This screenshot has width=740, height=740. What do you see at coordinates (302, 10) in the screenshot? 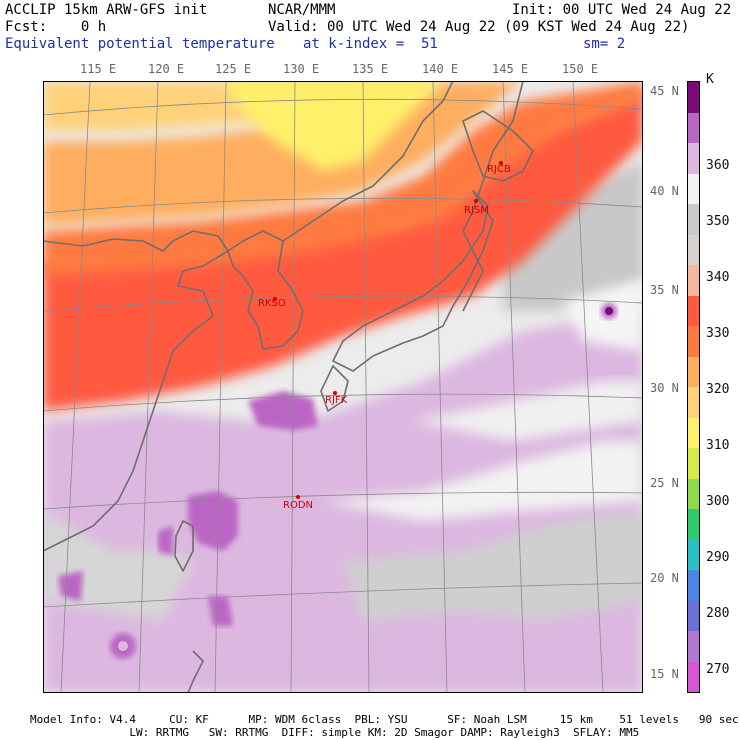
I see `organization: NCAR/MMM` at bounding box center [302, 10].